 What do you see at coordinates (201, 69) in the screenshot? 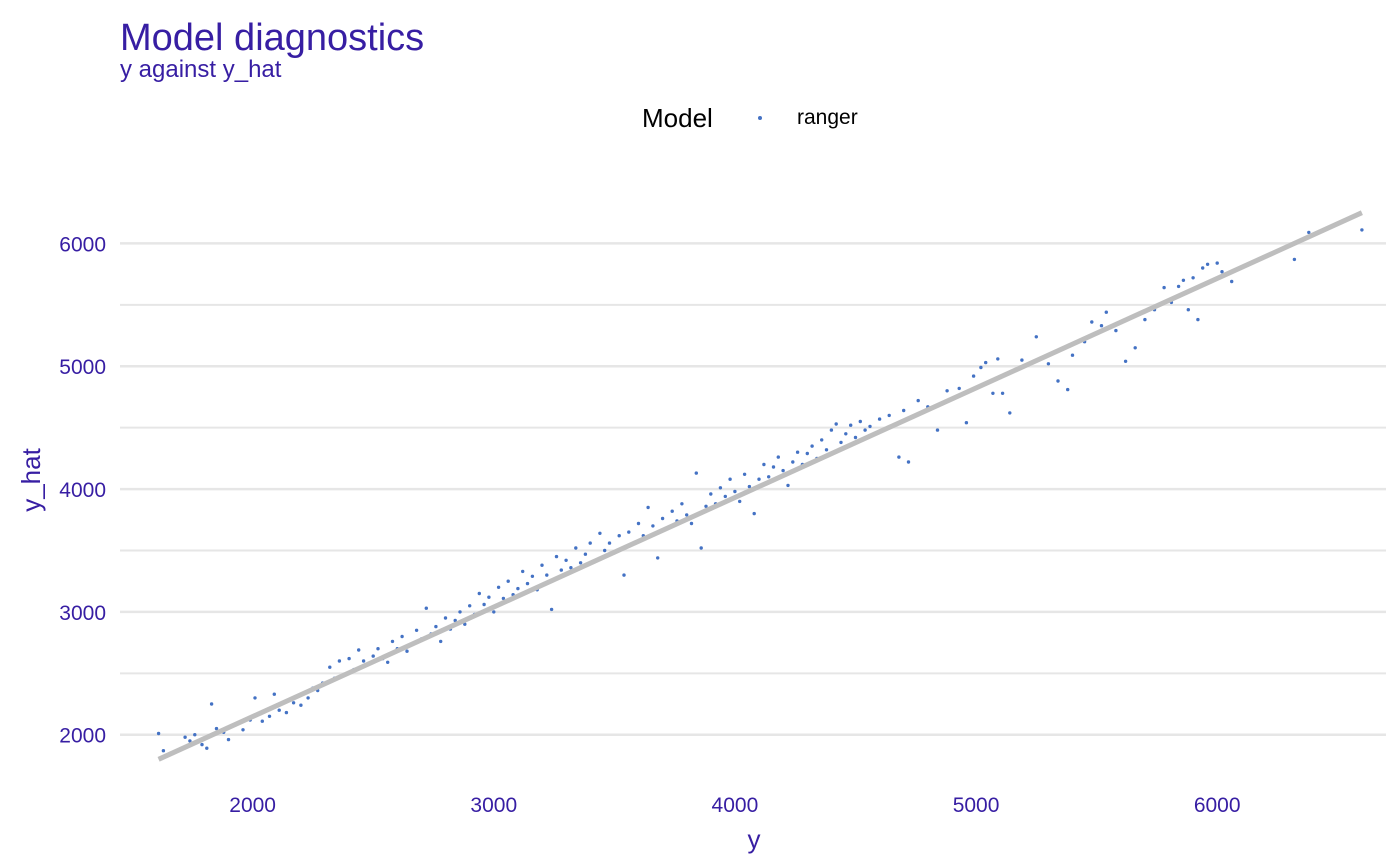
I see `chart-subtitle: y against y_hat` at bounding box center [201, 69].